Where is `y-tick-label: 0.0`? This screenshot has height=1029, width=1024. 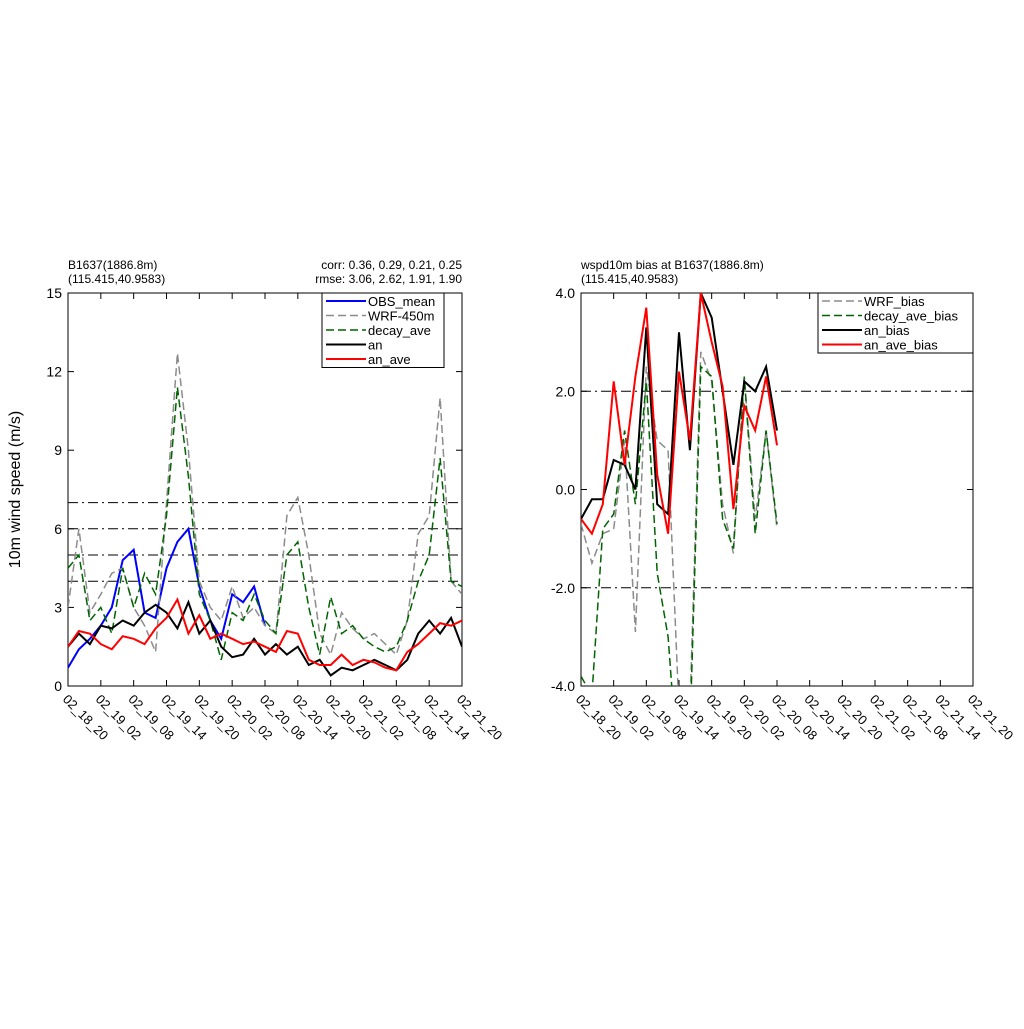
y-tick-label: 0.0 is located at coordinates (566, 490).